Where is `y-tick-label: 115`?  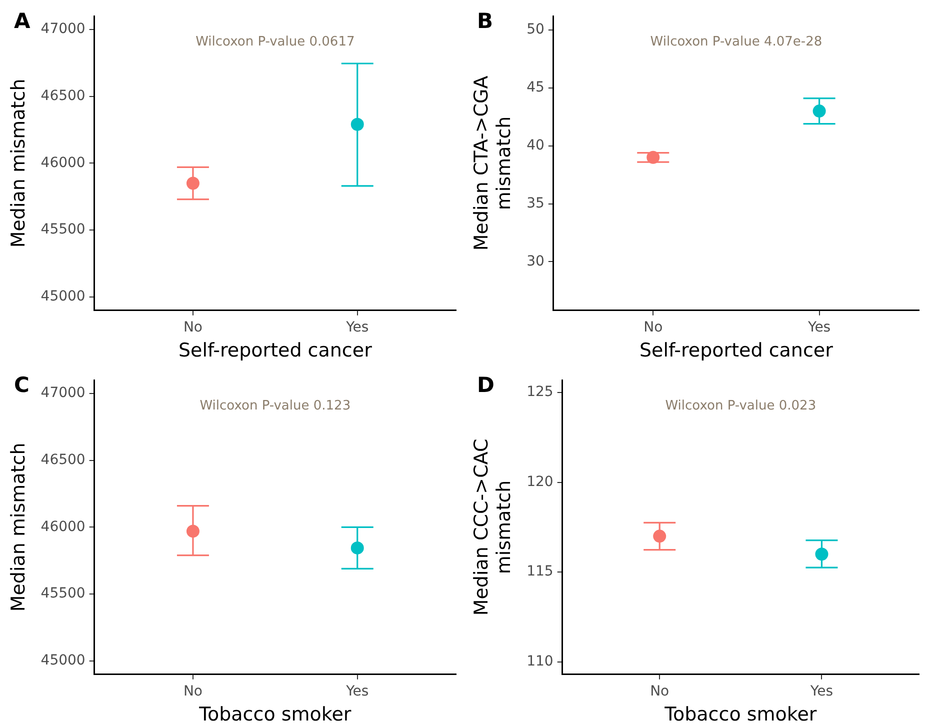
y-tick-label: 115 is located at coordinates (540, 572).